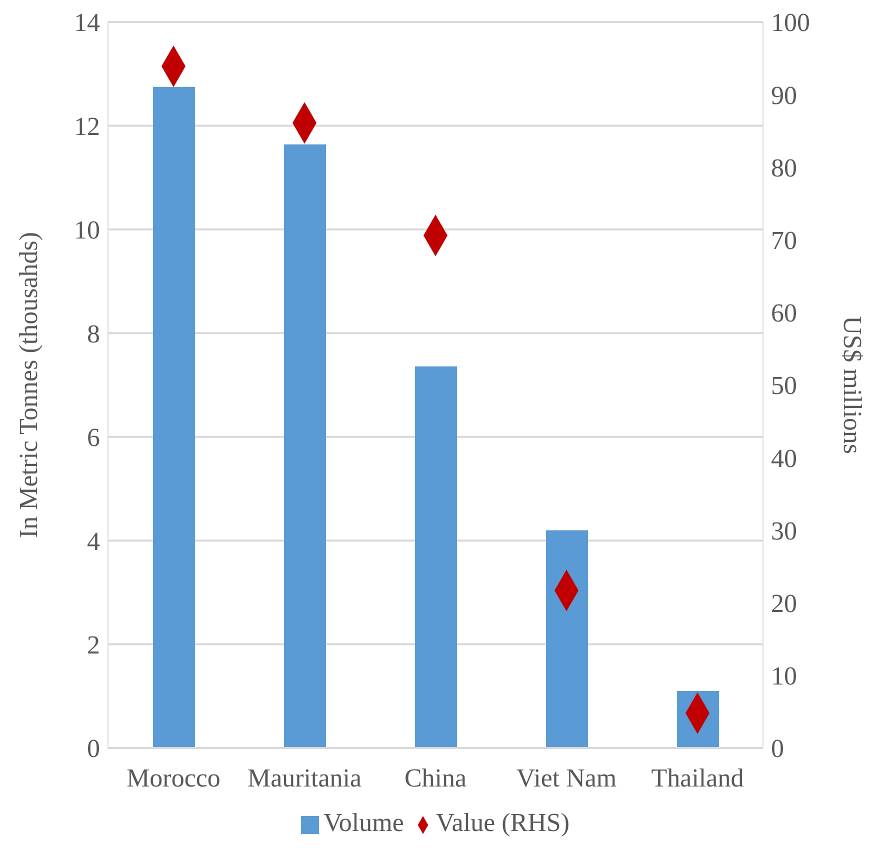 This screenshot has height=856, width=881. Describe the element at coordinates (29, 385) in the screenshot. I see `y-axis-title: In Metric Tonnes (thousahds)` at that location.